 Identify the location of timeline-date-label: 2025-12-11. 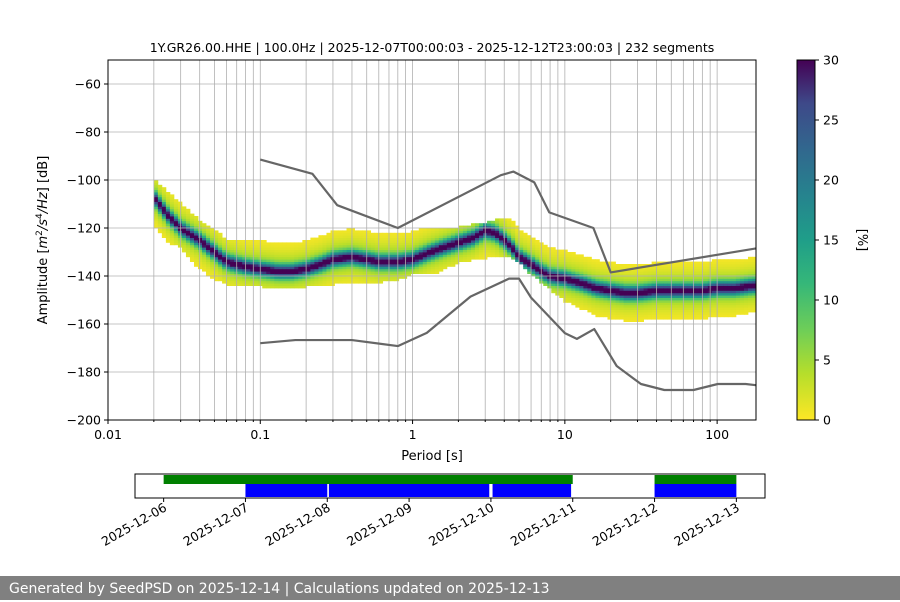
(543, 524).